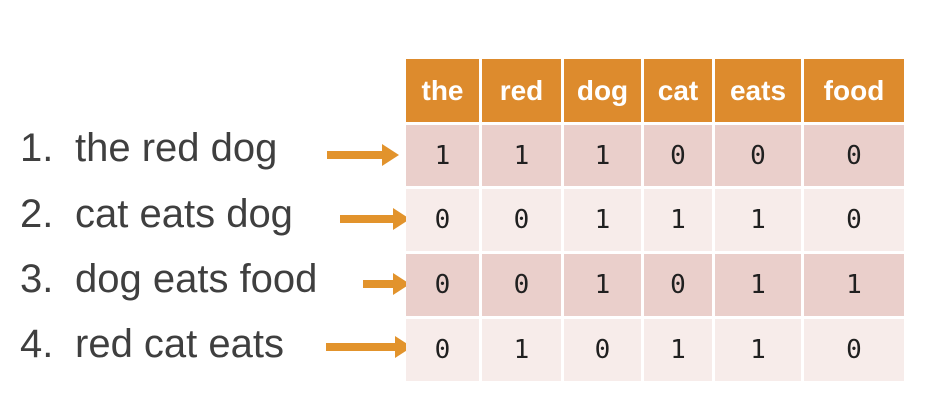 This screenshot has width=936, height=416. What do you see at coordinates (602, 285) in the screenshot?
I see `matrix-cell-r3-c3: 1` at bounding box center [602, 285].